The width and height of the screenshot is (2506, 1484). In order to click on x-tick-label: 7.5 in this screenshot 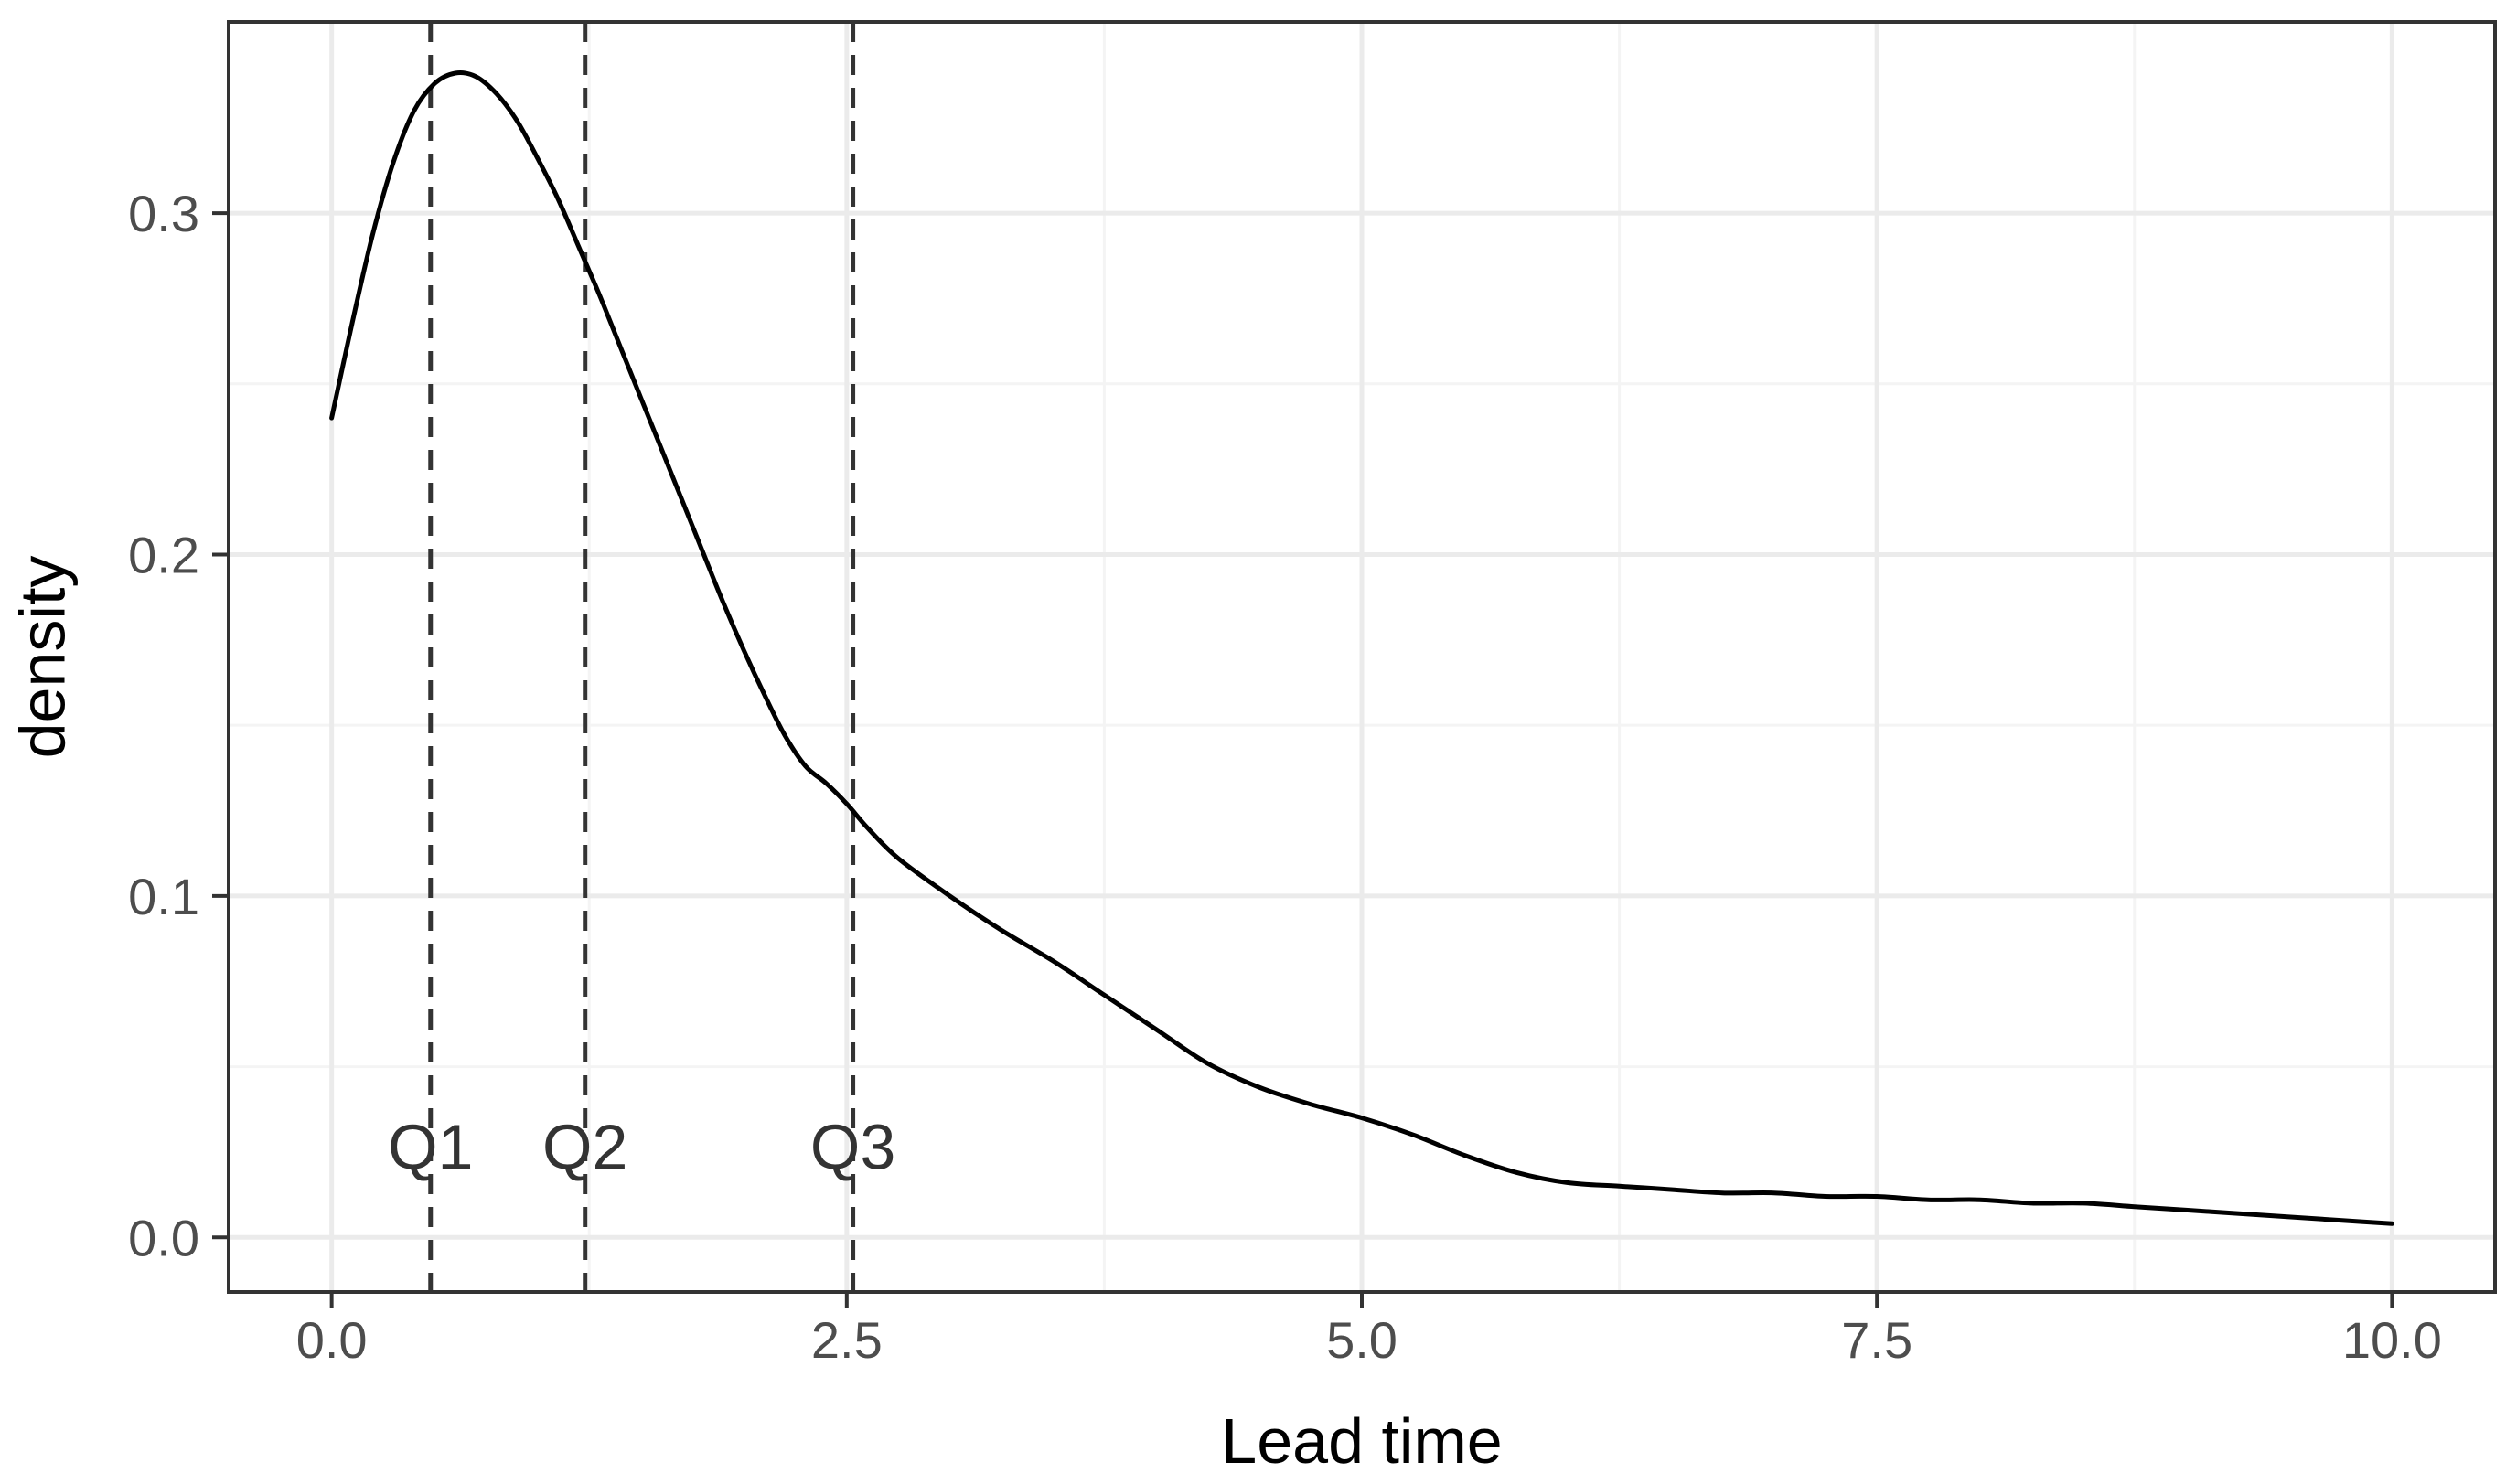, I will do `click(1876, 1340)`.